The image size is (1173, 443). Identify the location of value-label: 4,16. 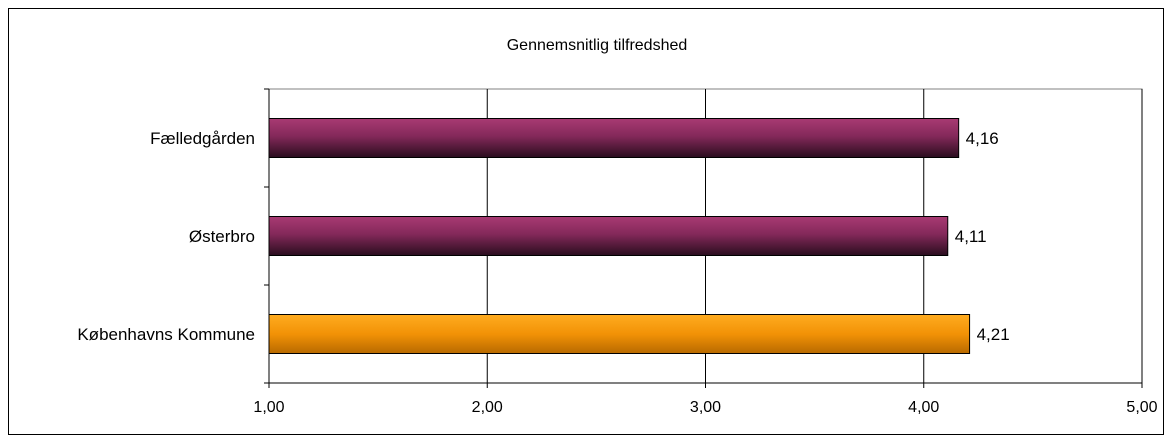
(982, 138).